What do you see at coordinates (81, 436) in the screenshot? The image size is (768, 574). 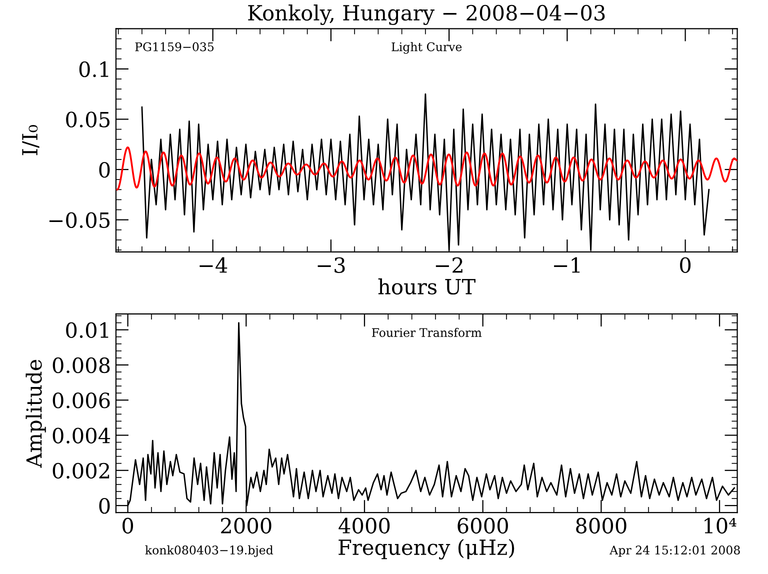 I see `y-tick-label: 0.004` at bounding box center [81, 436].